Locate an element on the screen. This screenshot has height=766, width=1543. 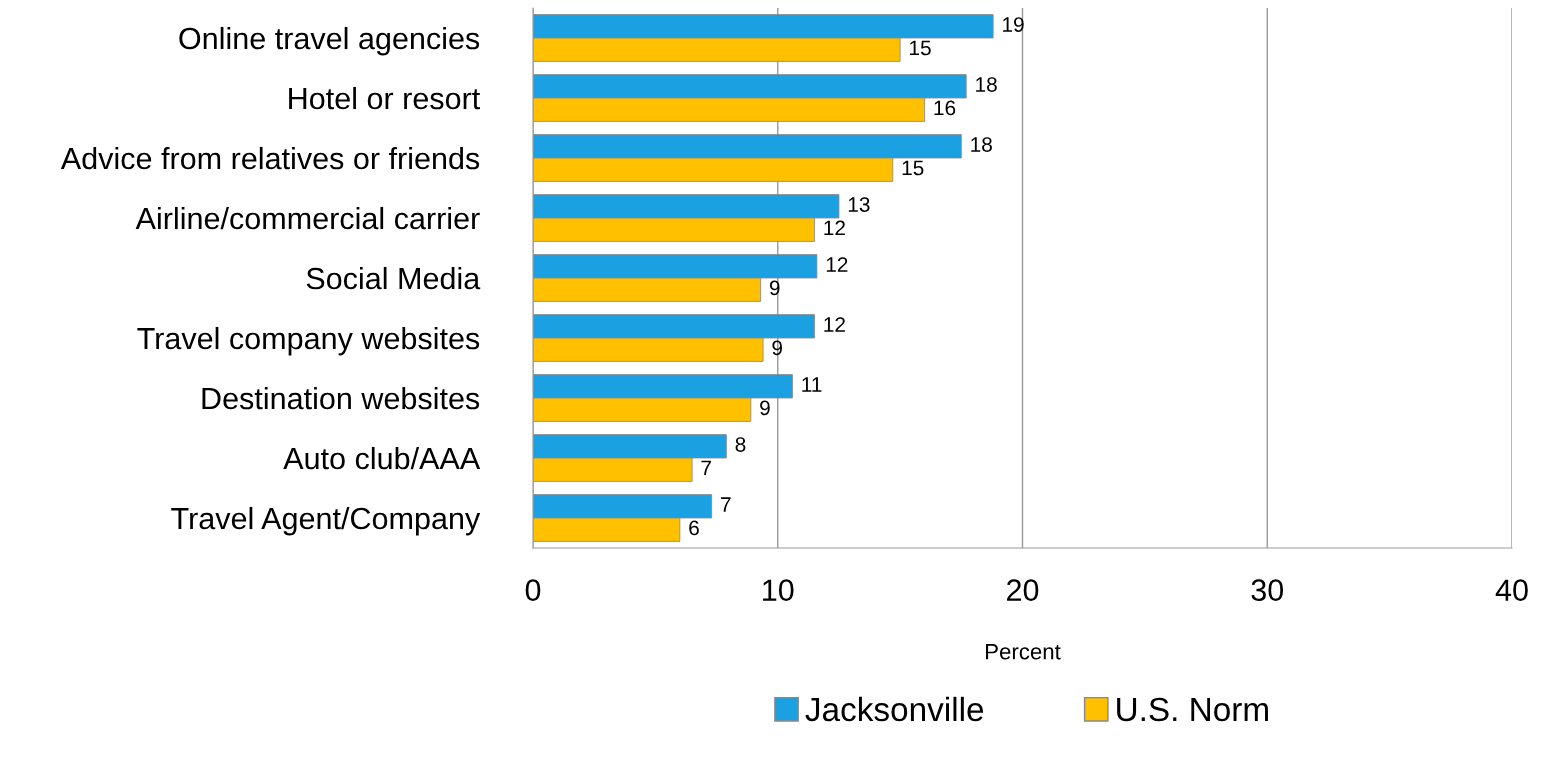
y-tick-label: Auto club/AAA is located at coordinates (382, 458).